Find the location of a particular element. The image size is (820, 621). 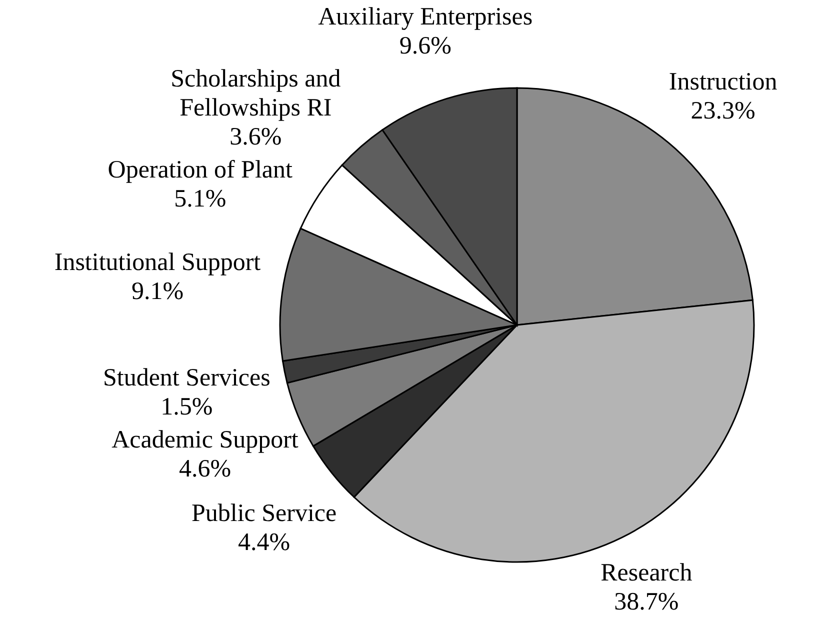

slice-label: Institutional Support is located at coordinates (157, 262).